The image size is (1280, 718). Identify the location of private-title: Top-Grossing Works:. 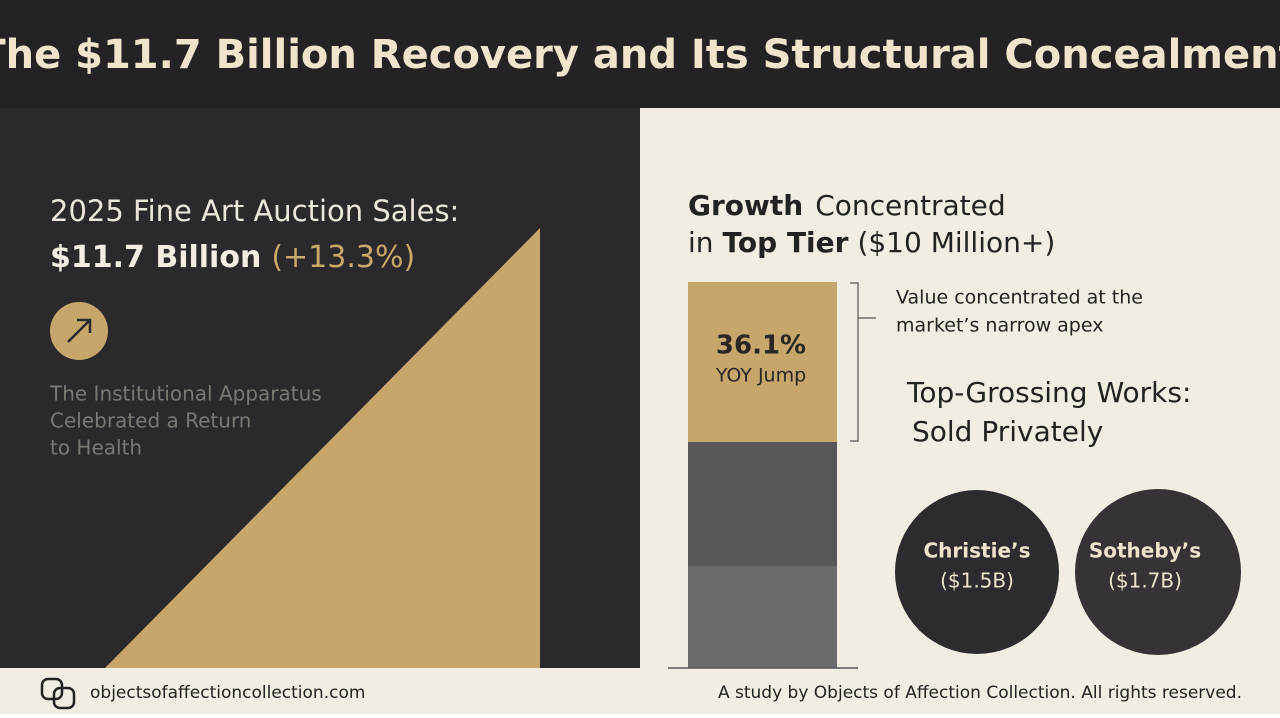
(1048, 392).